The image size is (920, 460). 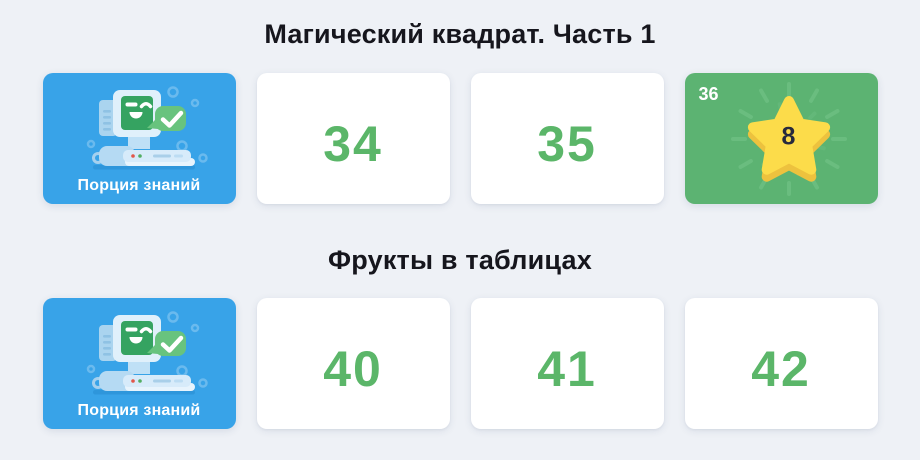 I want to click on section-title: Фрукты в таблицах, so click(x=460, y=260).